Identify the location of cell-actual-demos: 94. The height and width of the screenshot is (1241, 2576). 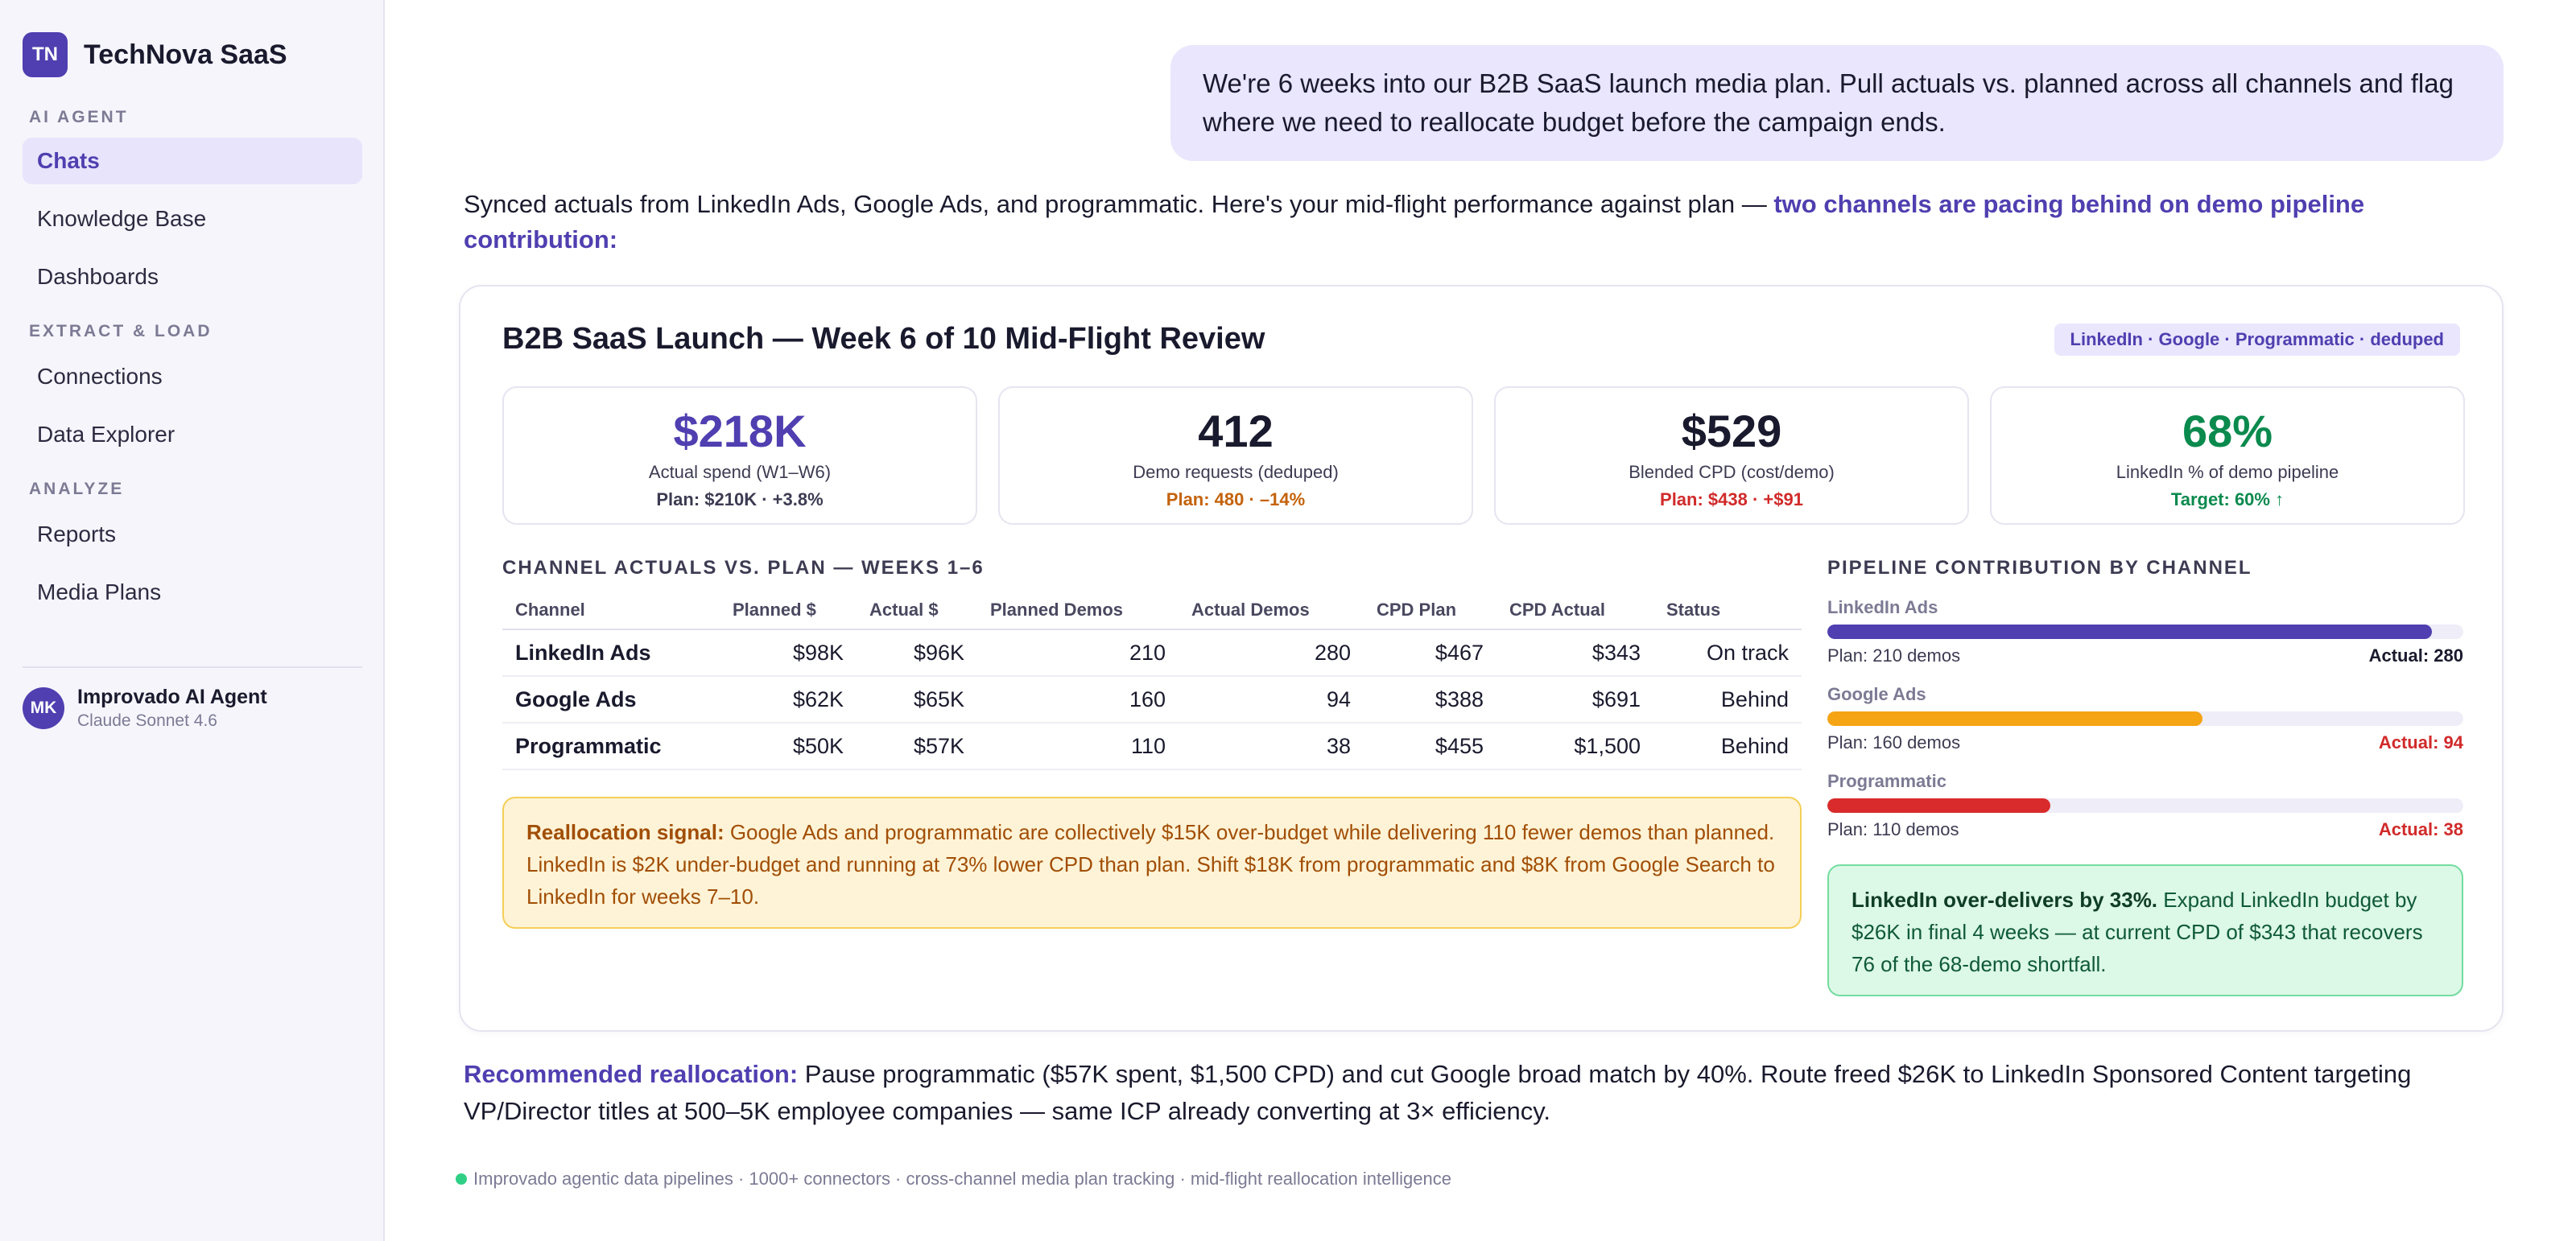
(1271, 700).